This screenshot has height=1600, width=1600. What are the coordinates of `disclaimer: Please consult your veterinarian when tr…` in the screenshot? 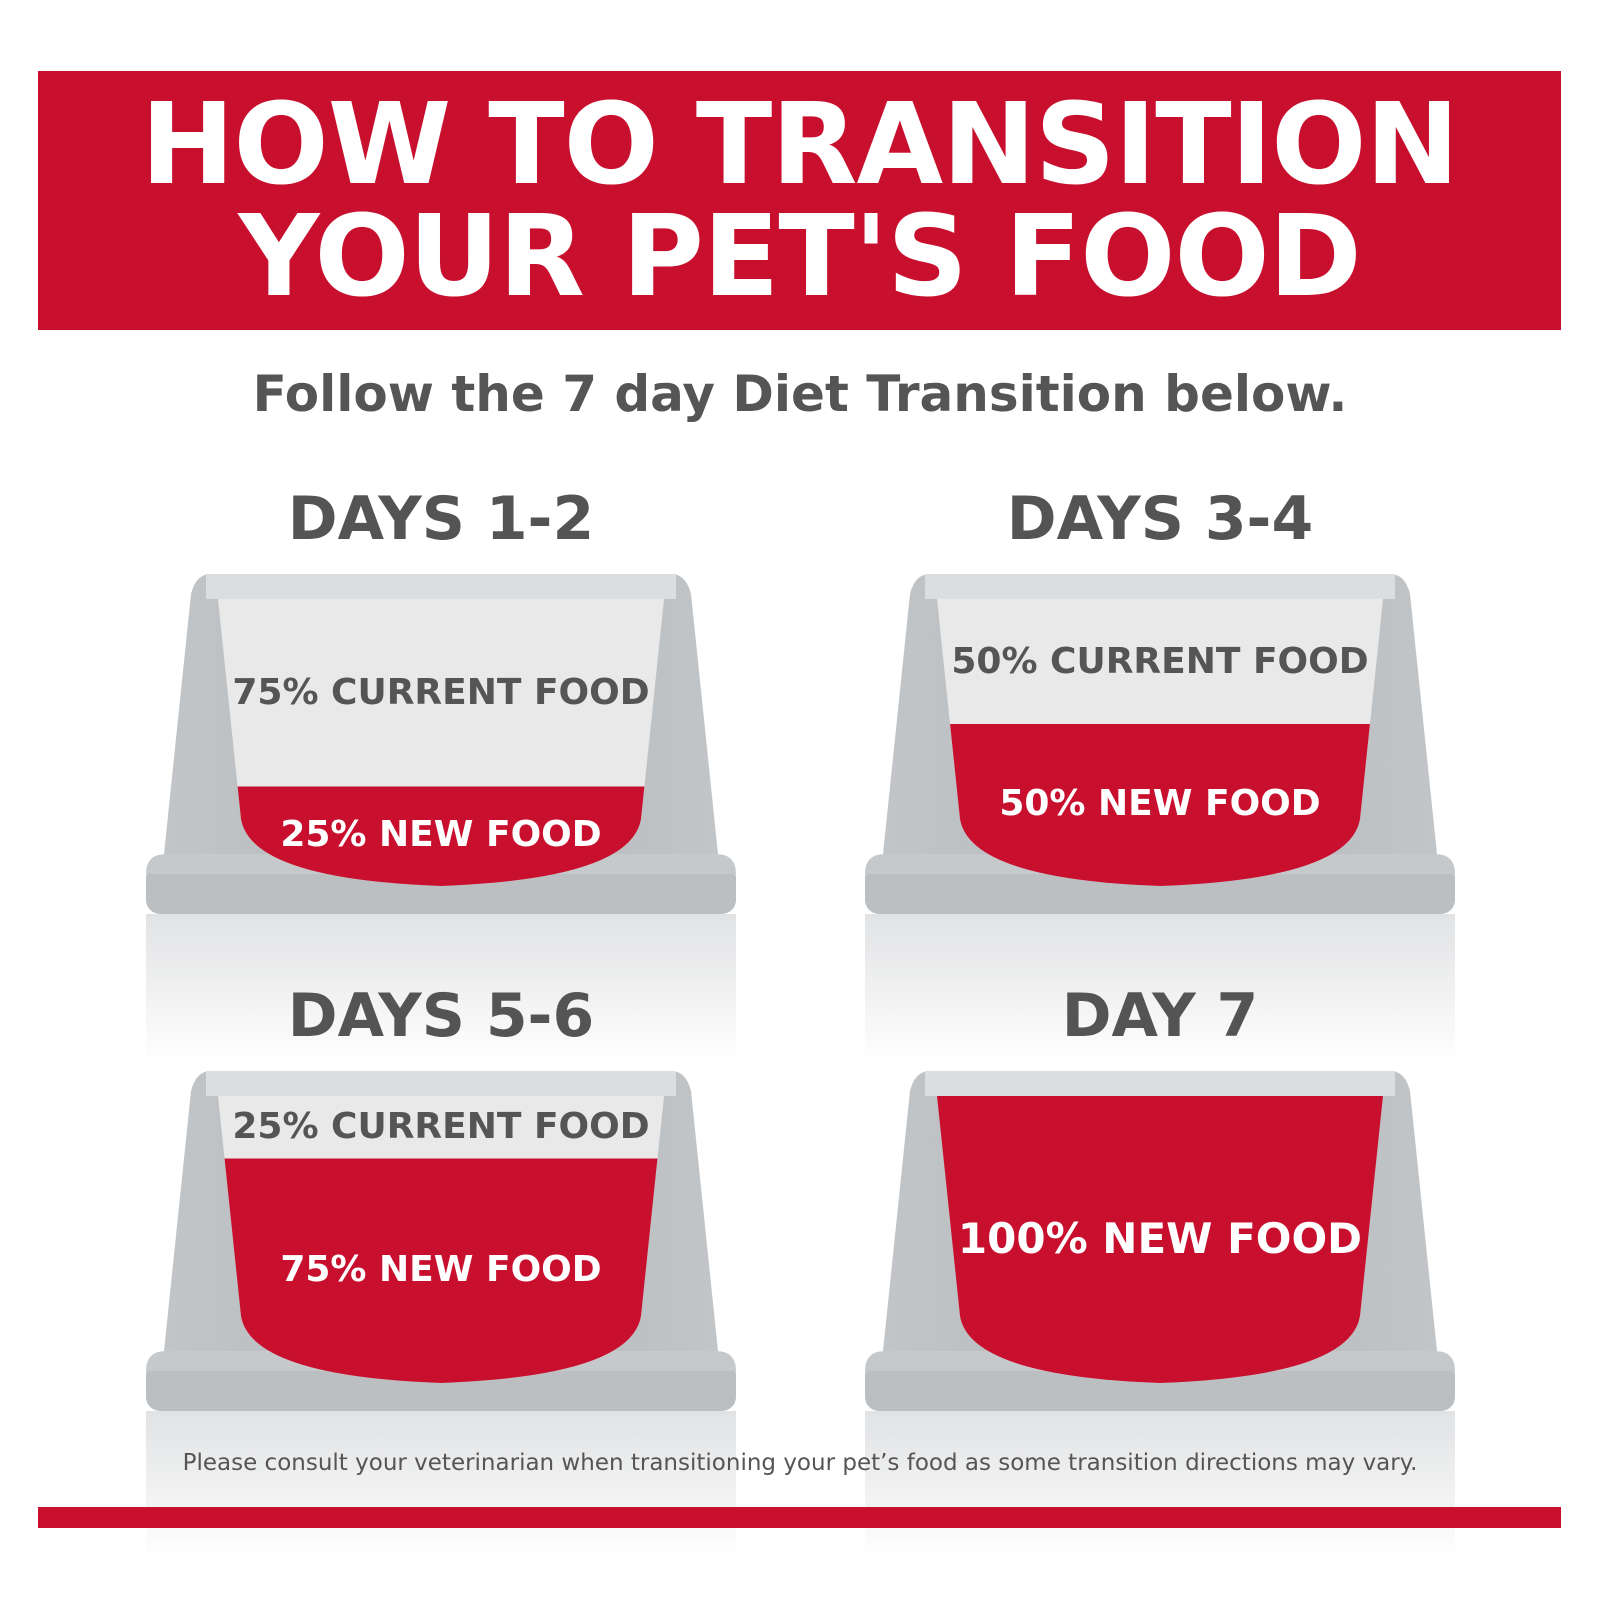 It's located at (800, 1463).